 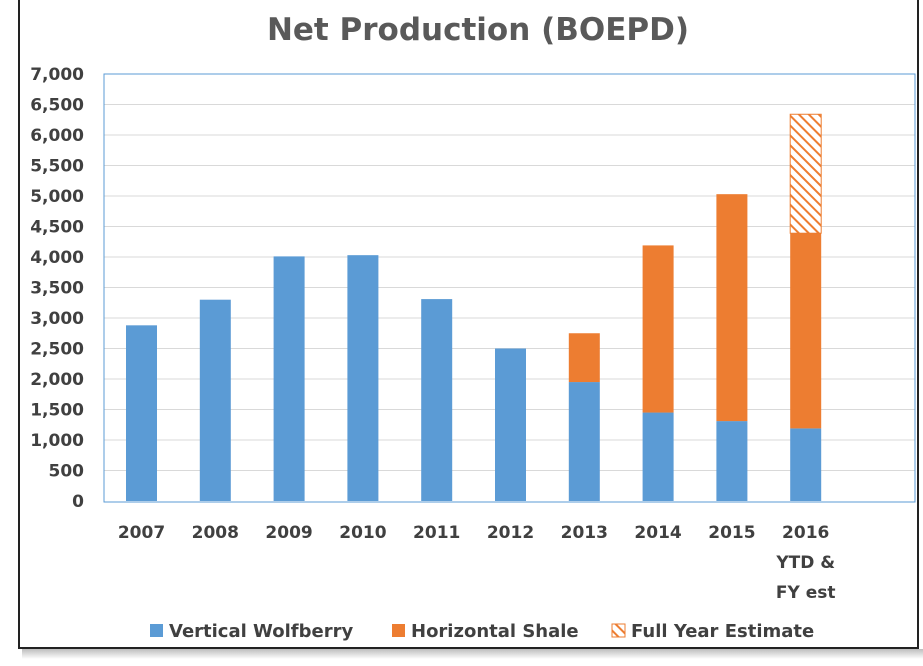 What do you see at coordinates (261, 631) in the screenshot?
I see `legend-label: Vertical Wolfberry` at bounding box center [261, 631].